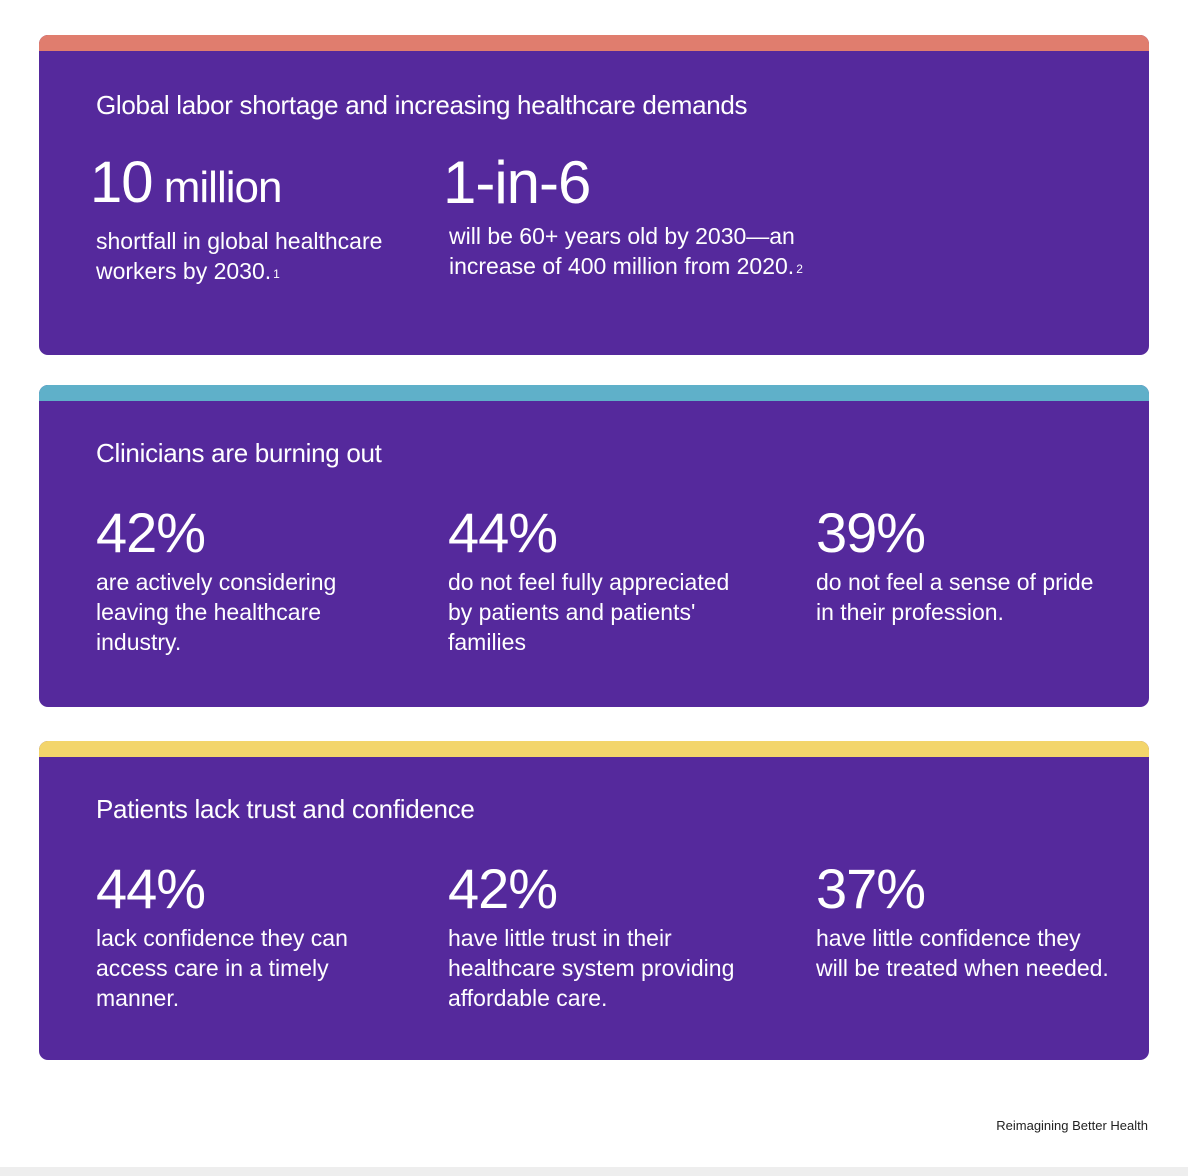  What do you see at coordinates (871, 888) in the screenshot?
I see `stat-value: 37%` at bounding box center [871, 888].